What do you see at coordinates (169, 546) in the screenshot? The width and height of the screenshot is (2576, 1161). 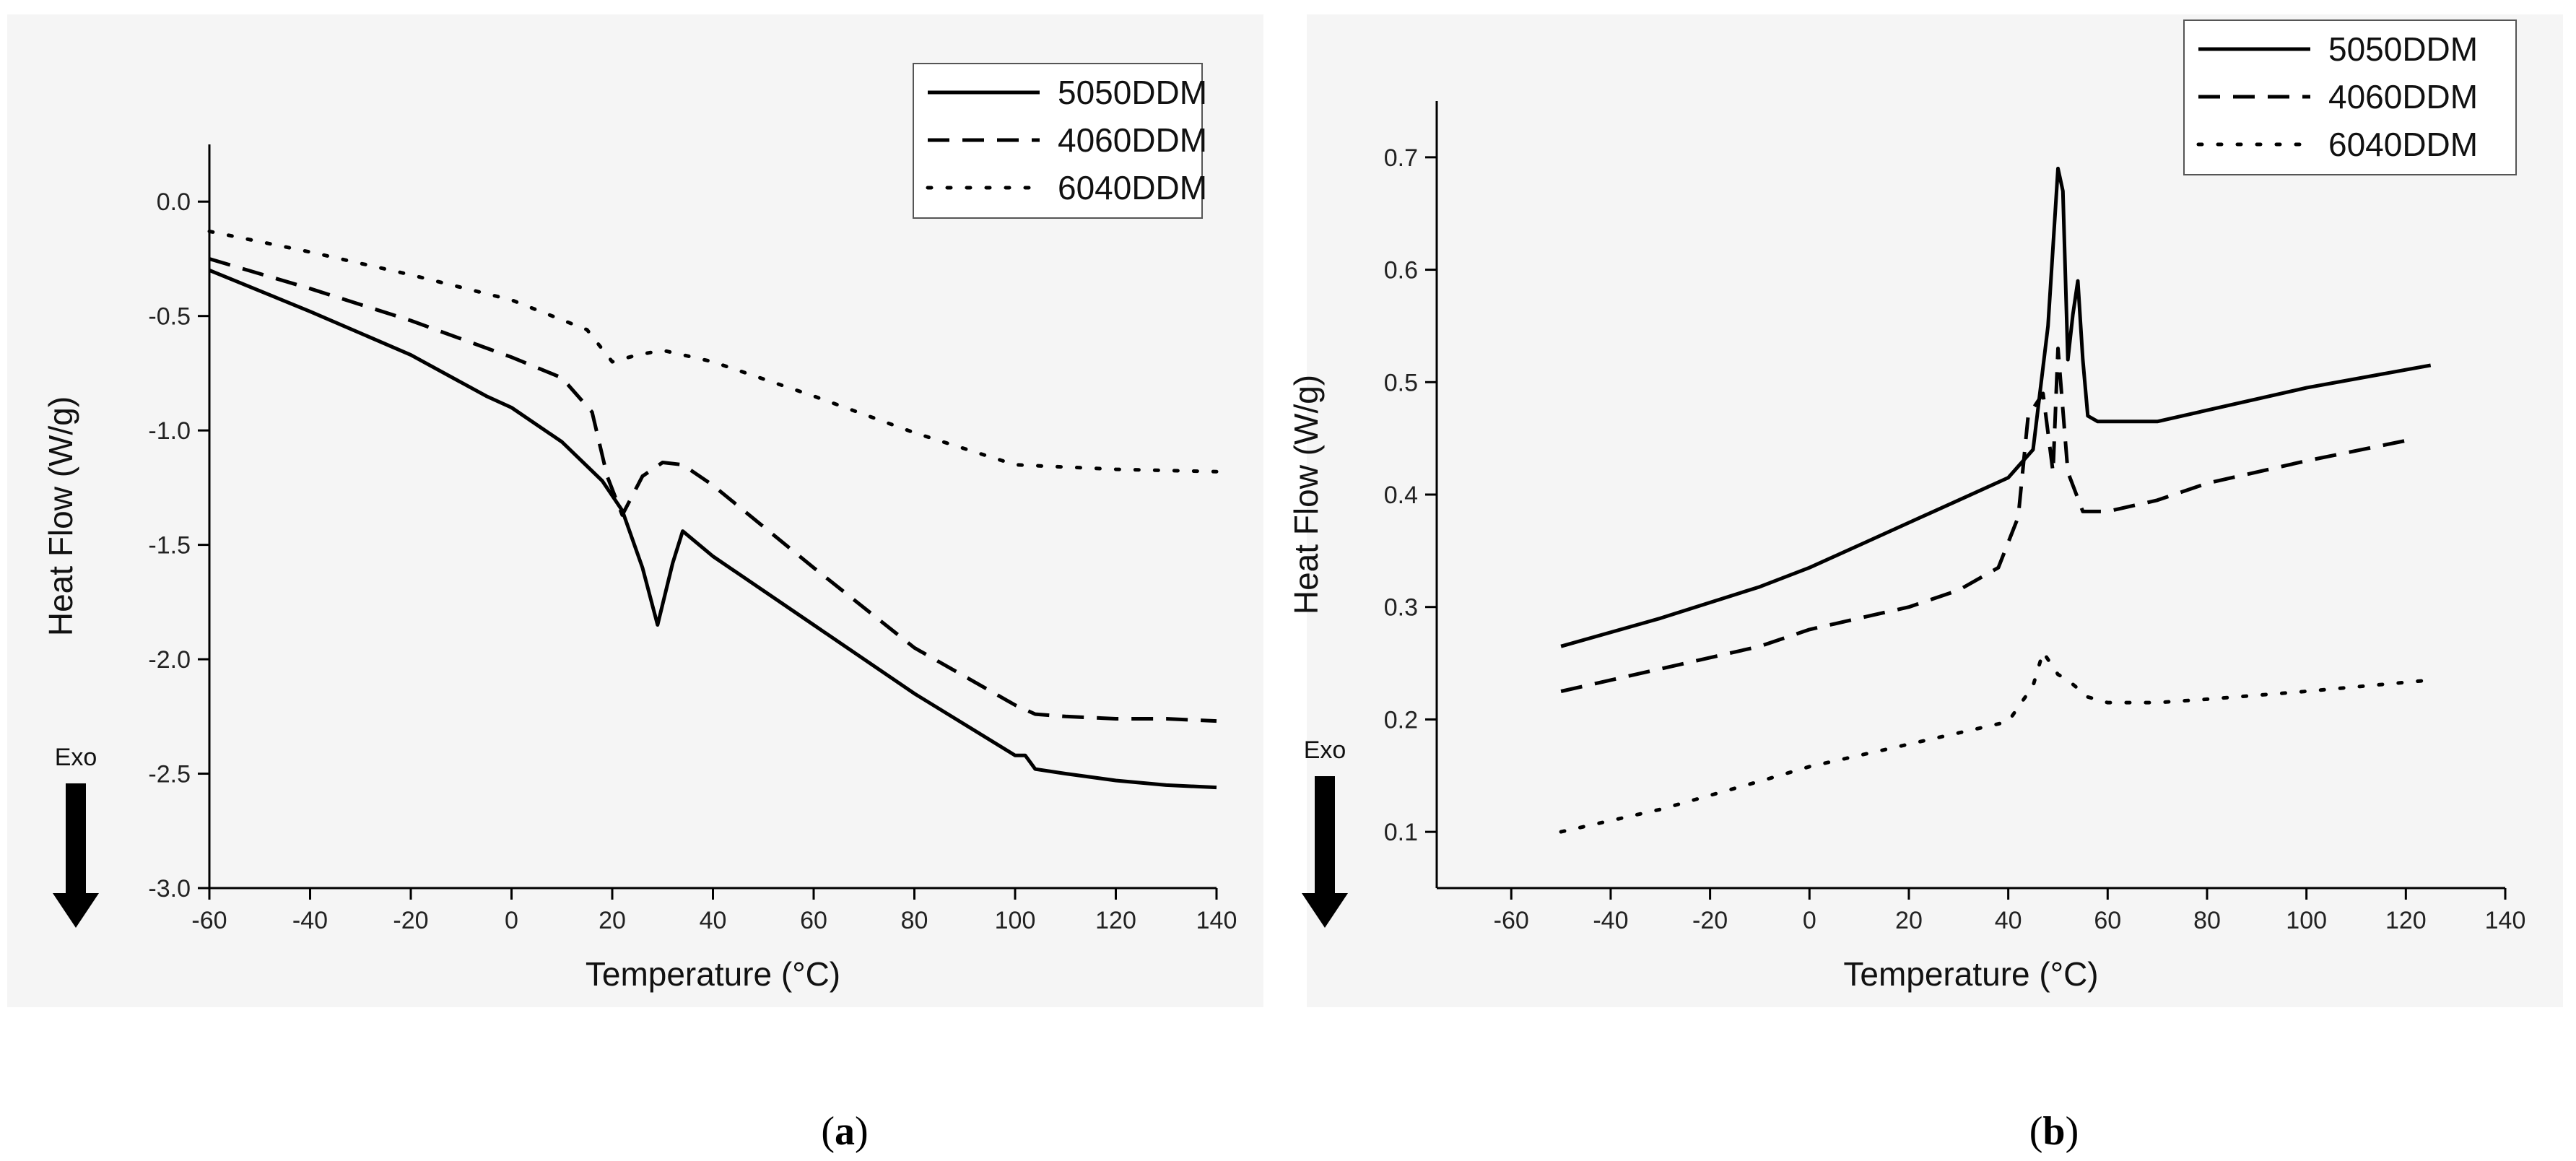 I see `y-tick-label: -1.5` at bounding box center [169, 546].